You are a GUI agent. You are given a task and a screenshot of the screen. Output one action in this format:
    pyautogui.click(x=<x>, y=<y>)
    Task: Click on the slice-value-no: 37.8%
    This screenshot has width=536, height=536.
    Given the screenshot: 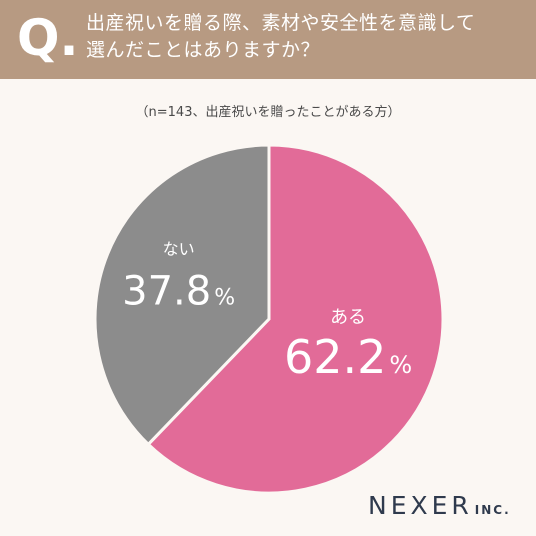 What is the action you would take?
    pyautogui.click(x=178, y=292)
    